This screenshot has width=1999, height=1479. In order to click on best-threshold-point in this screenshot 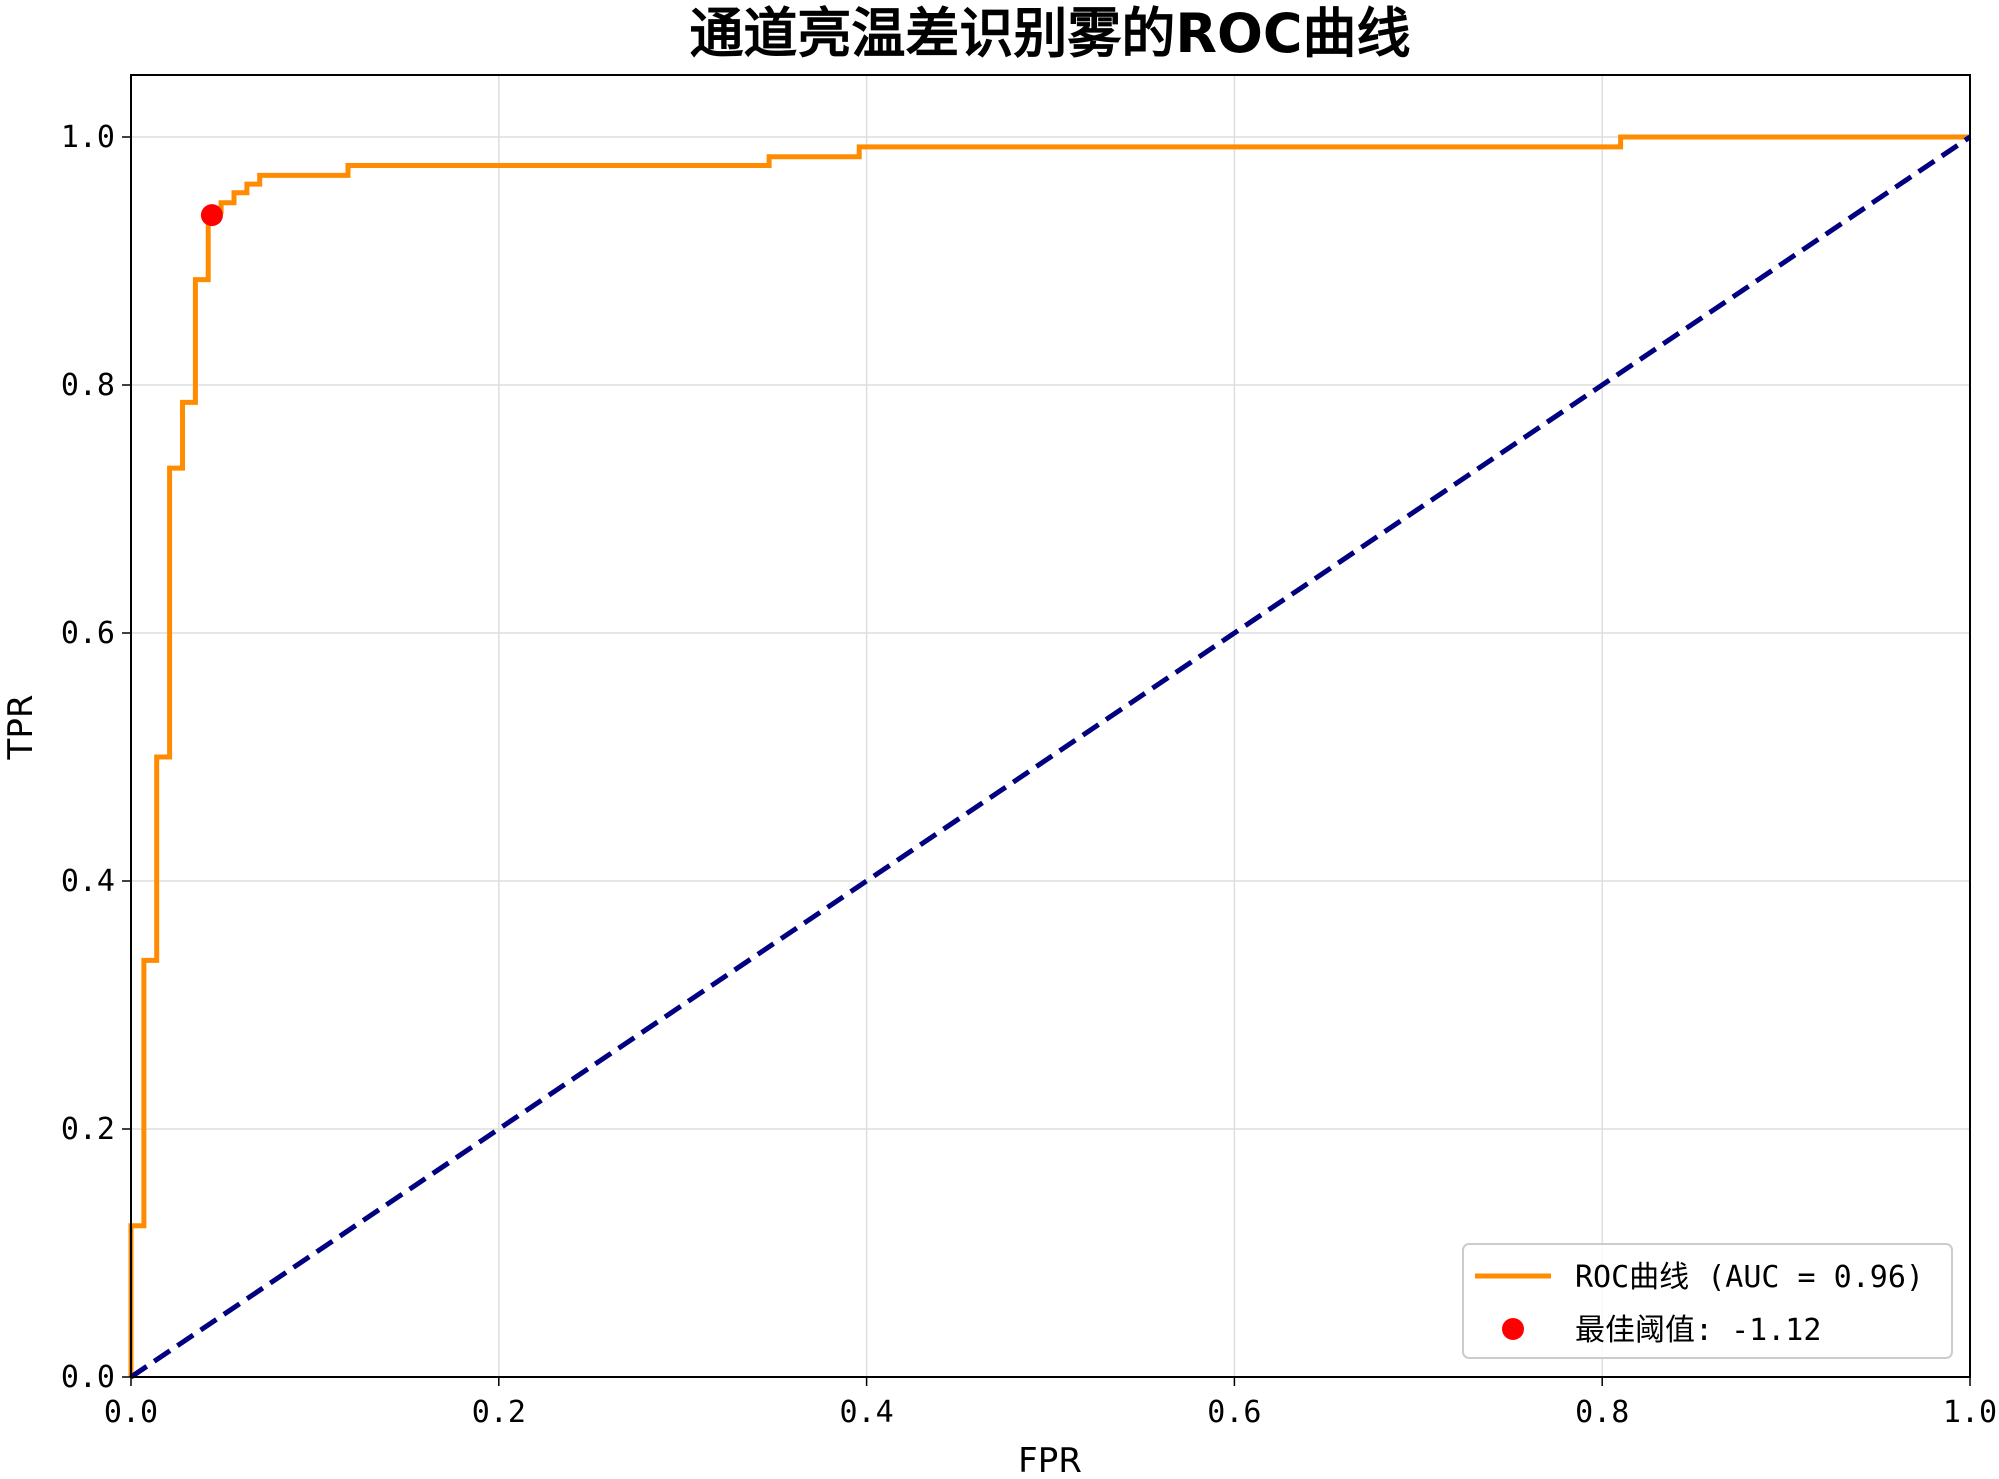, I will do `click(211, 215)`.